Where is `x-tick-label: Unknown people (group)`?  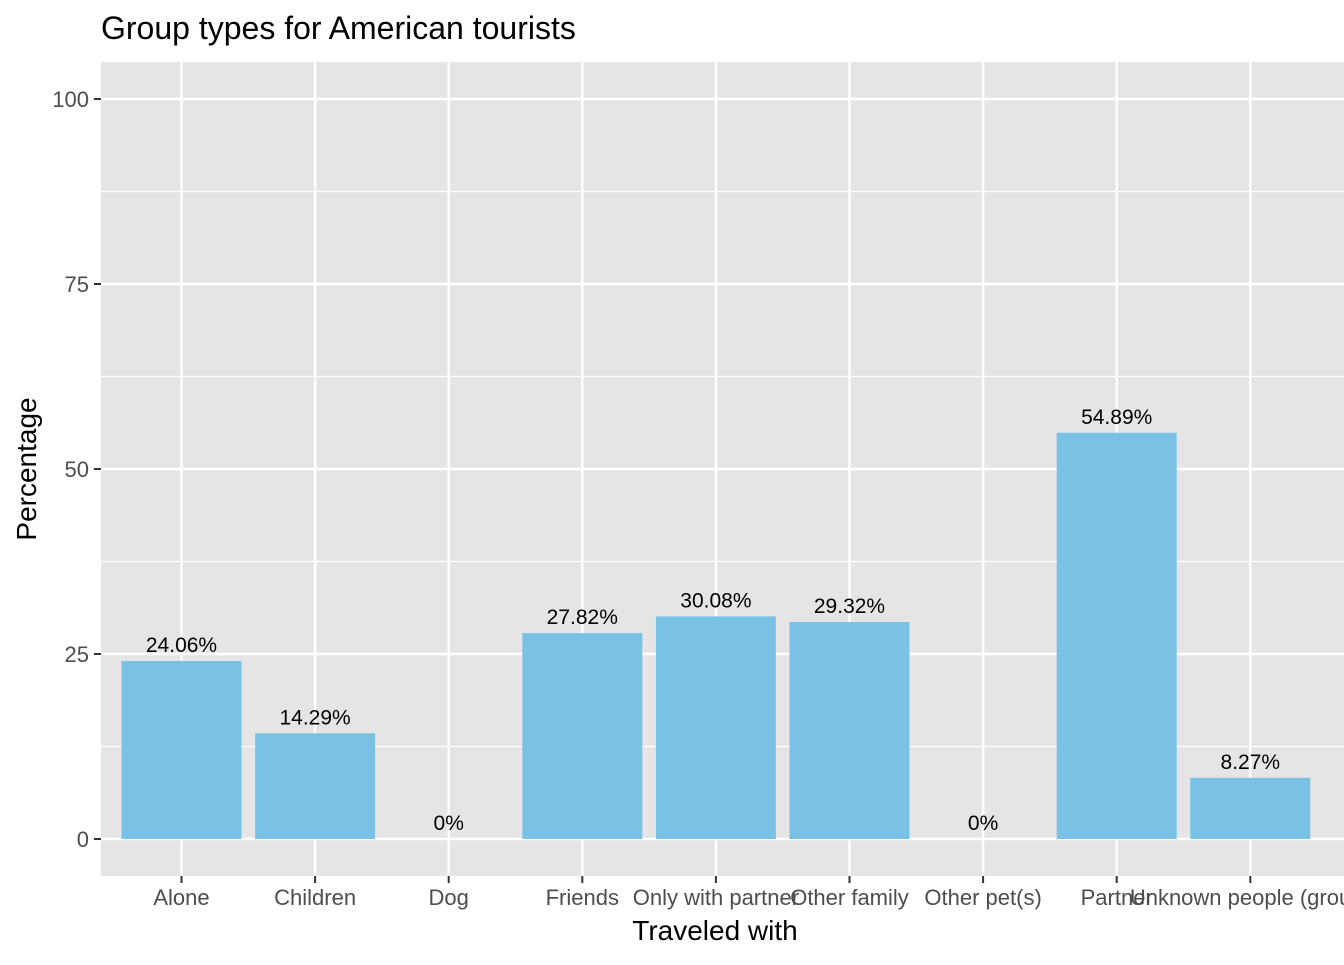 x-tick-label: Unknown people (group) is located at coordinates (1237, 897).